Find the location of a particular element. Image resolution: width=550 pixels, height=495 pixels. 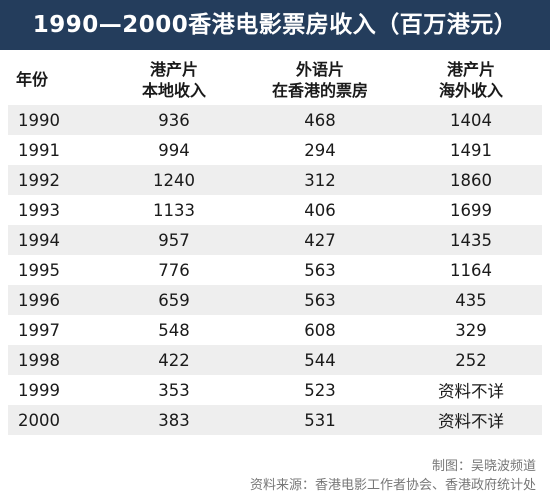

column-header-hk-film-overseas-revenue: 港产片 海外收入 is located at coordinates (471, 79).